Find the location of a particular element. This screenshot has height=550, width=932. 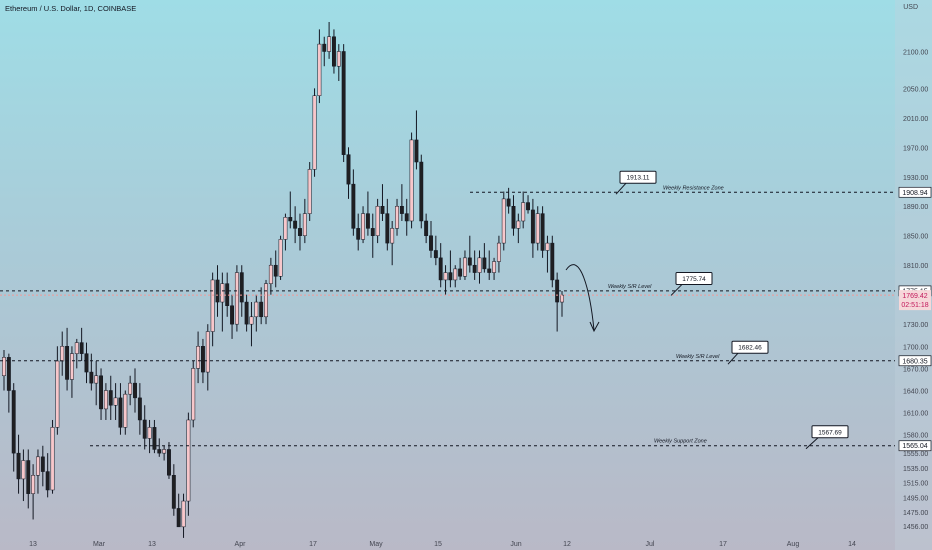

y-tick-label: 1456.00 is located at coordinates (915, 527).